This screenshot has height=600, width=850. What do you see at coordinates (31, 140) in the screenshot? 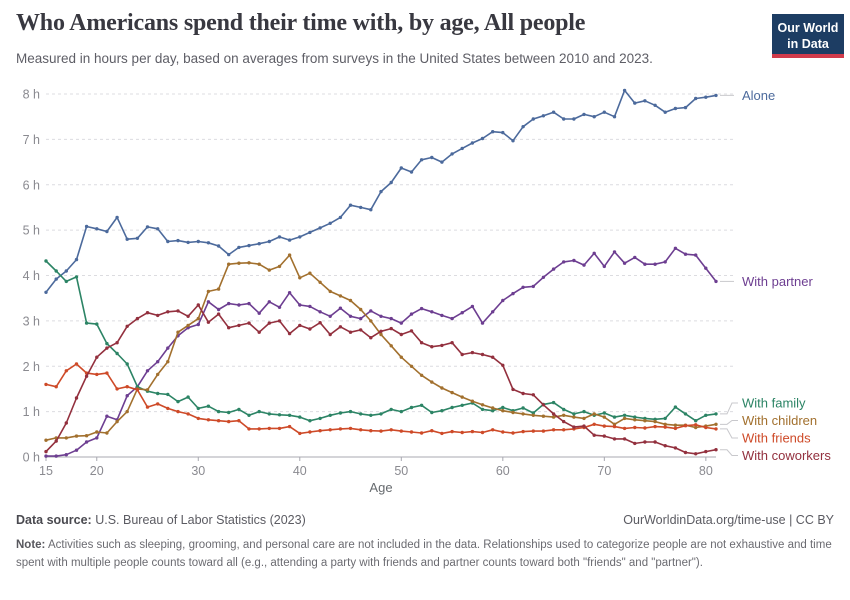
I see `y-tick-label: 7 h` at bounding box center [31, 140].